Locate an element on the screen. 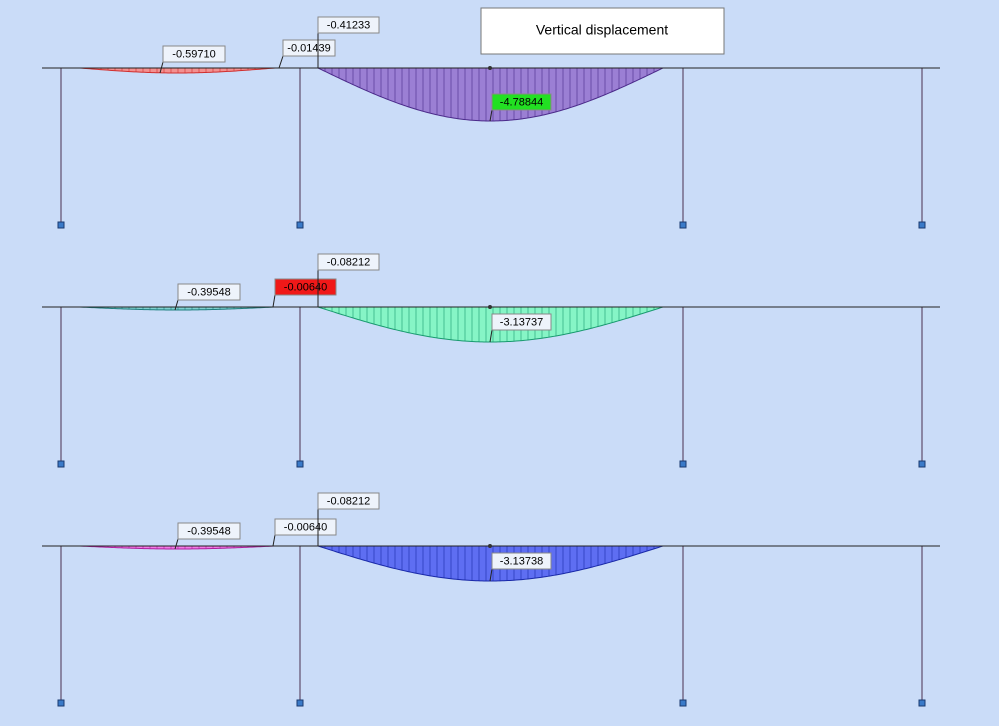 This screenshot has height=726, width=999. title: Vertical displacement is located at coordinates (602, 30).